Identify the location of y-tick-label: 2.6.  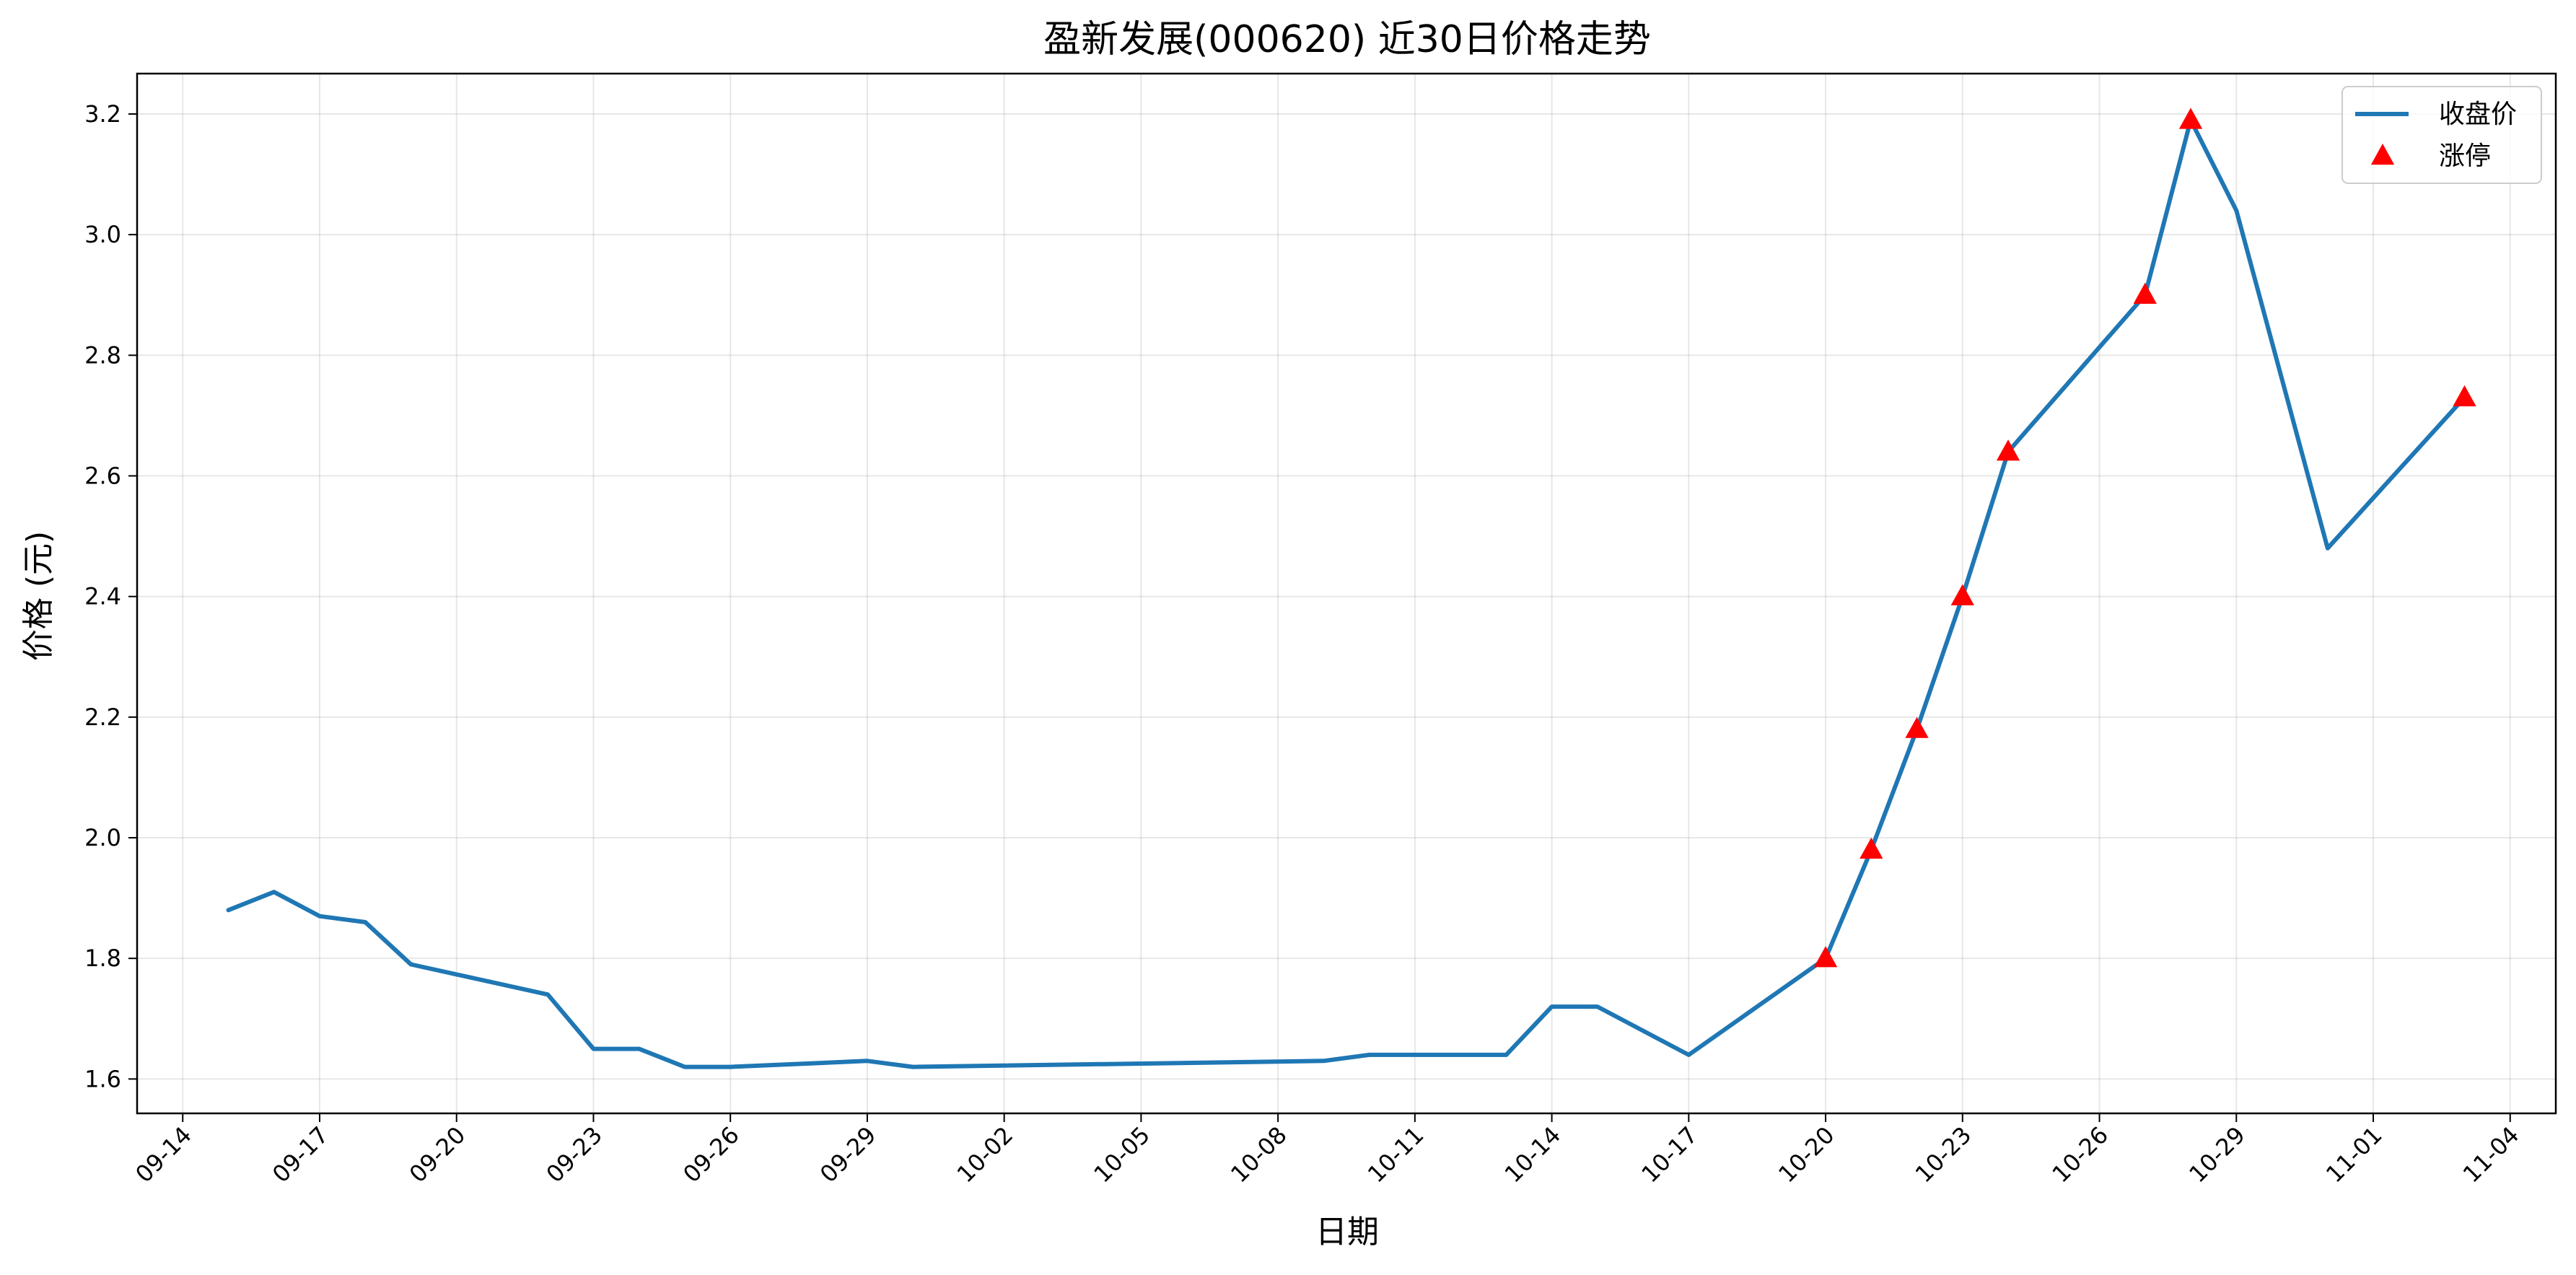
(103, 476).